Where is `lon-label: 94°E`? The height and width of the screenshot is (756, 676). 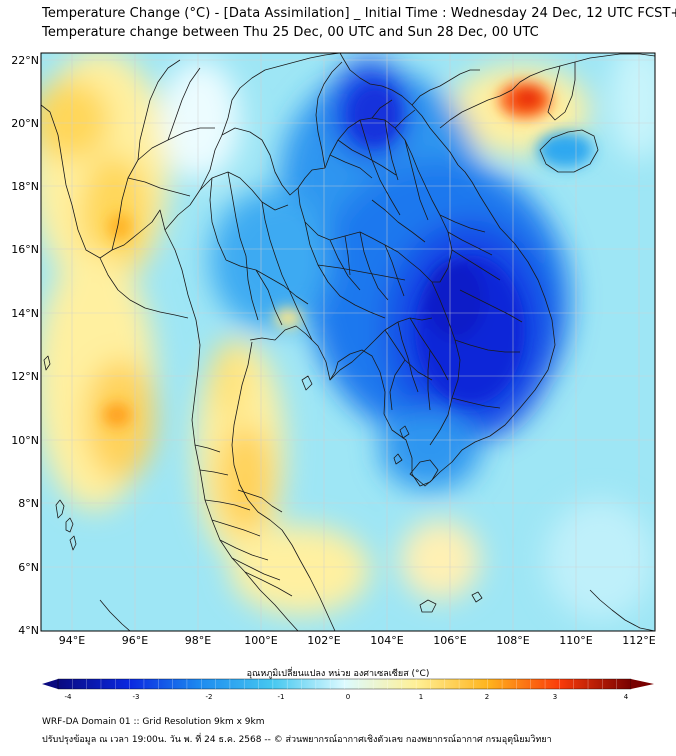 lon-label: 94°E is located at coordinates (72, 640).